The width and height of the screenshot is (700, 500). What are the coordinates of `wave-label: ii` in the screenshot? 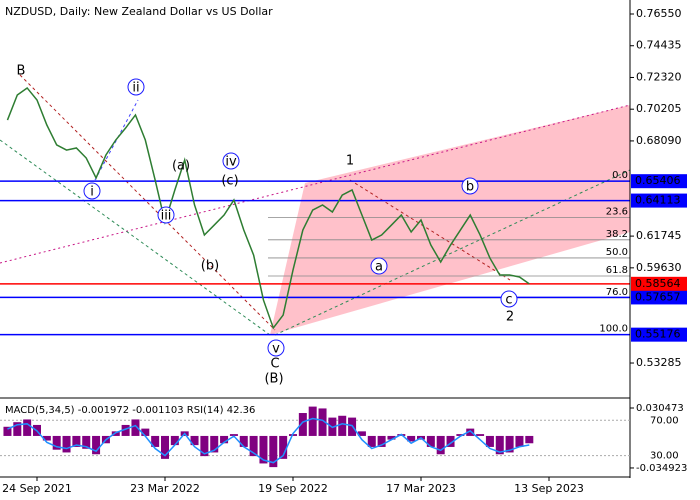 It's located at (135, 88).